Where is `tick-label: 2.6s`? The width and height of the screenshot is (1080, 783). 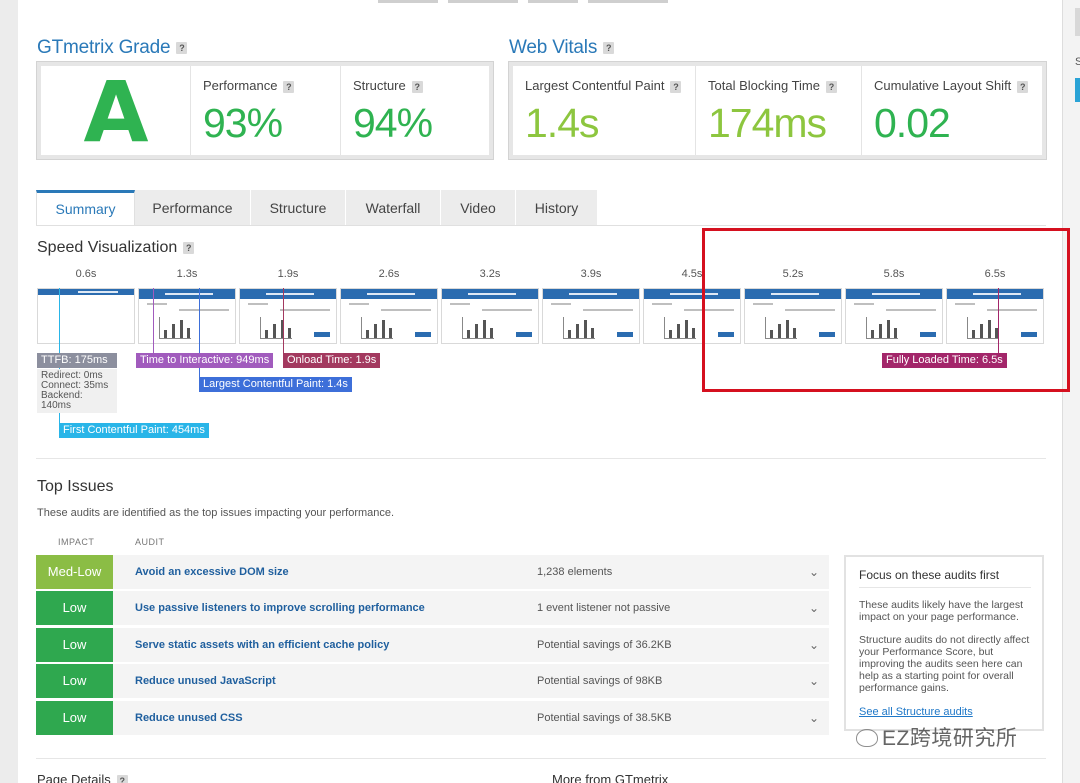
tick-label: 2.6s is located at coordinates (389, 274).